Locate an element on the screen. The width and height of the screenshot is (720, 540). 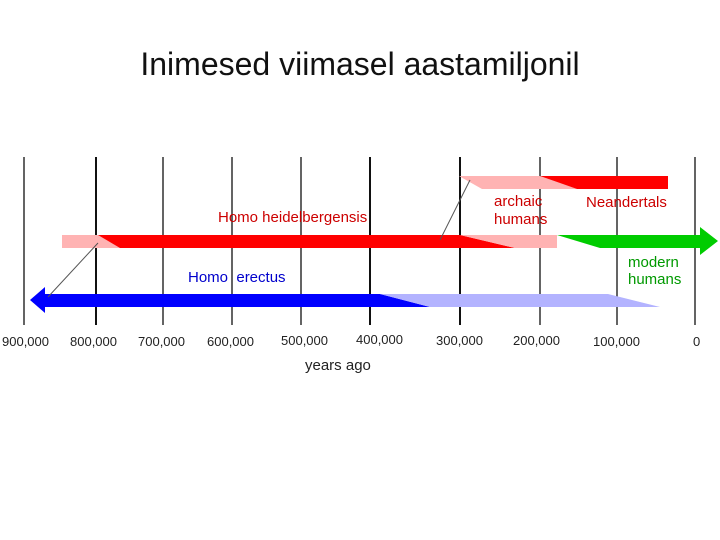
label-modern-line1: modern is located at coordinates (653, 262).